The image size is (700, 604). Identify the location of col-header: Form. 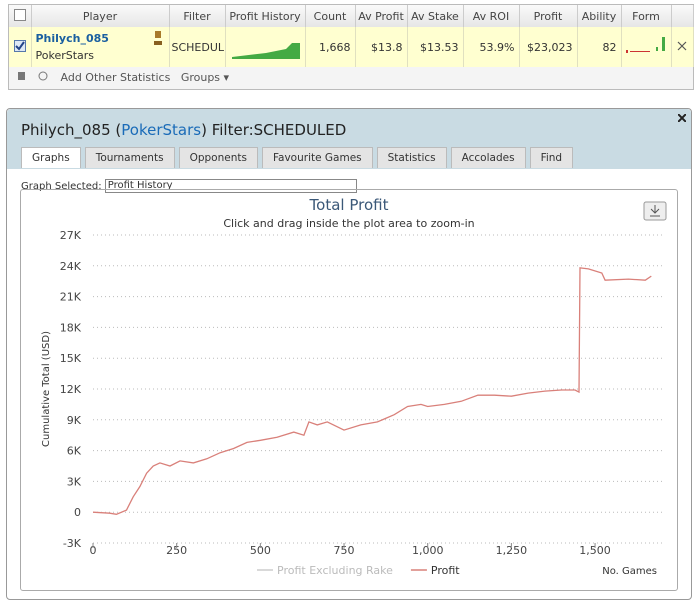
(646, 16).